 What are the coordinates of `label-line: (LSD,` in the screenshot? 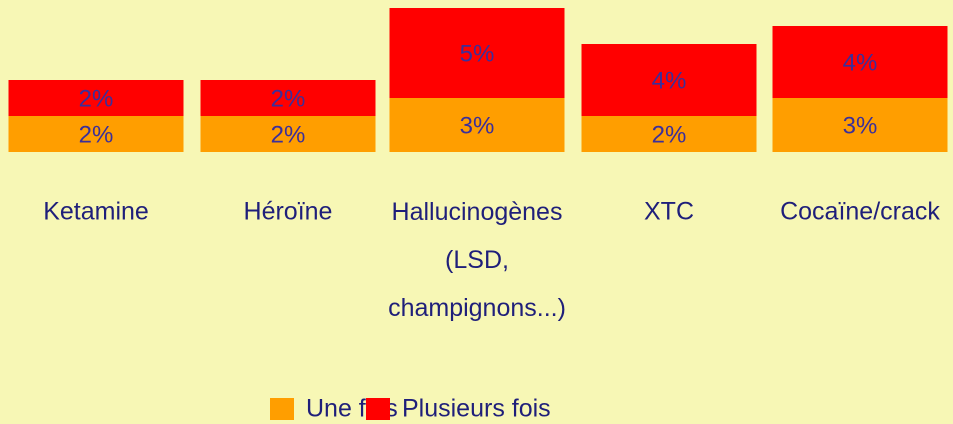 It's located at (477, 260).